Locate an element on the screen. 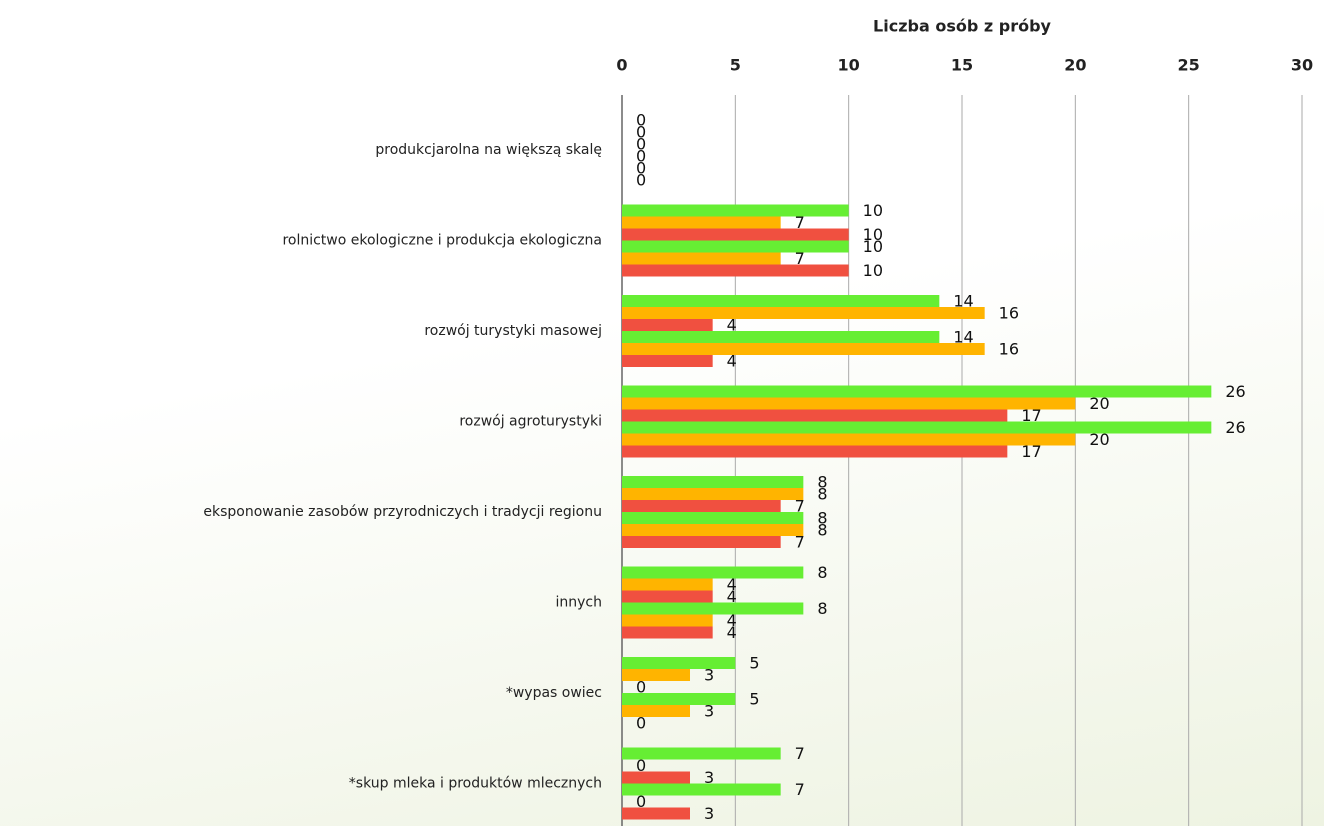  axis-title: Liczba osób z próby is located at coordinates (962, 26).